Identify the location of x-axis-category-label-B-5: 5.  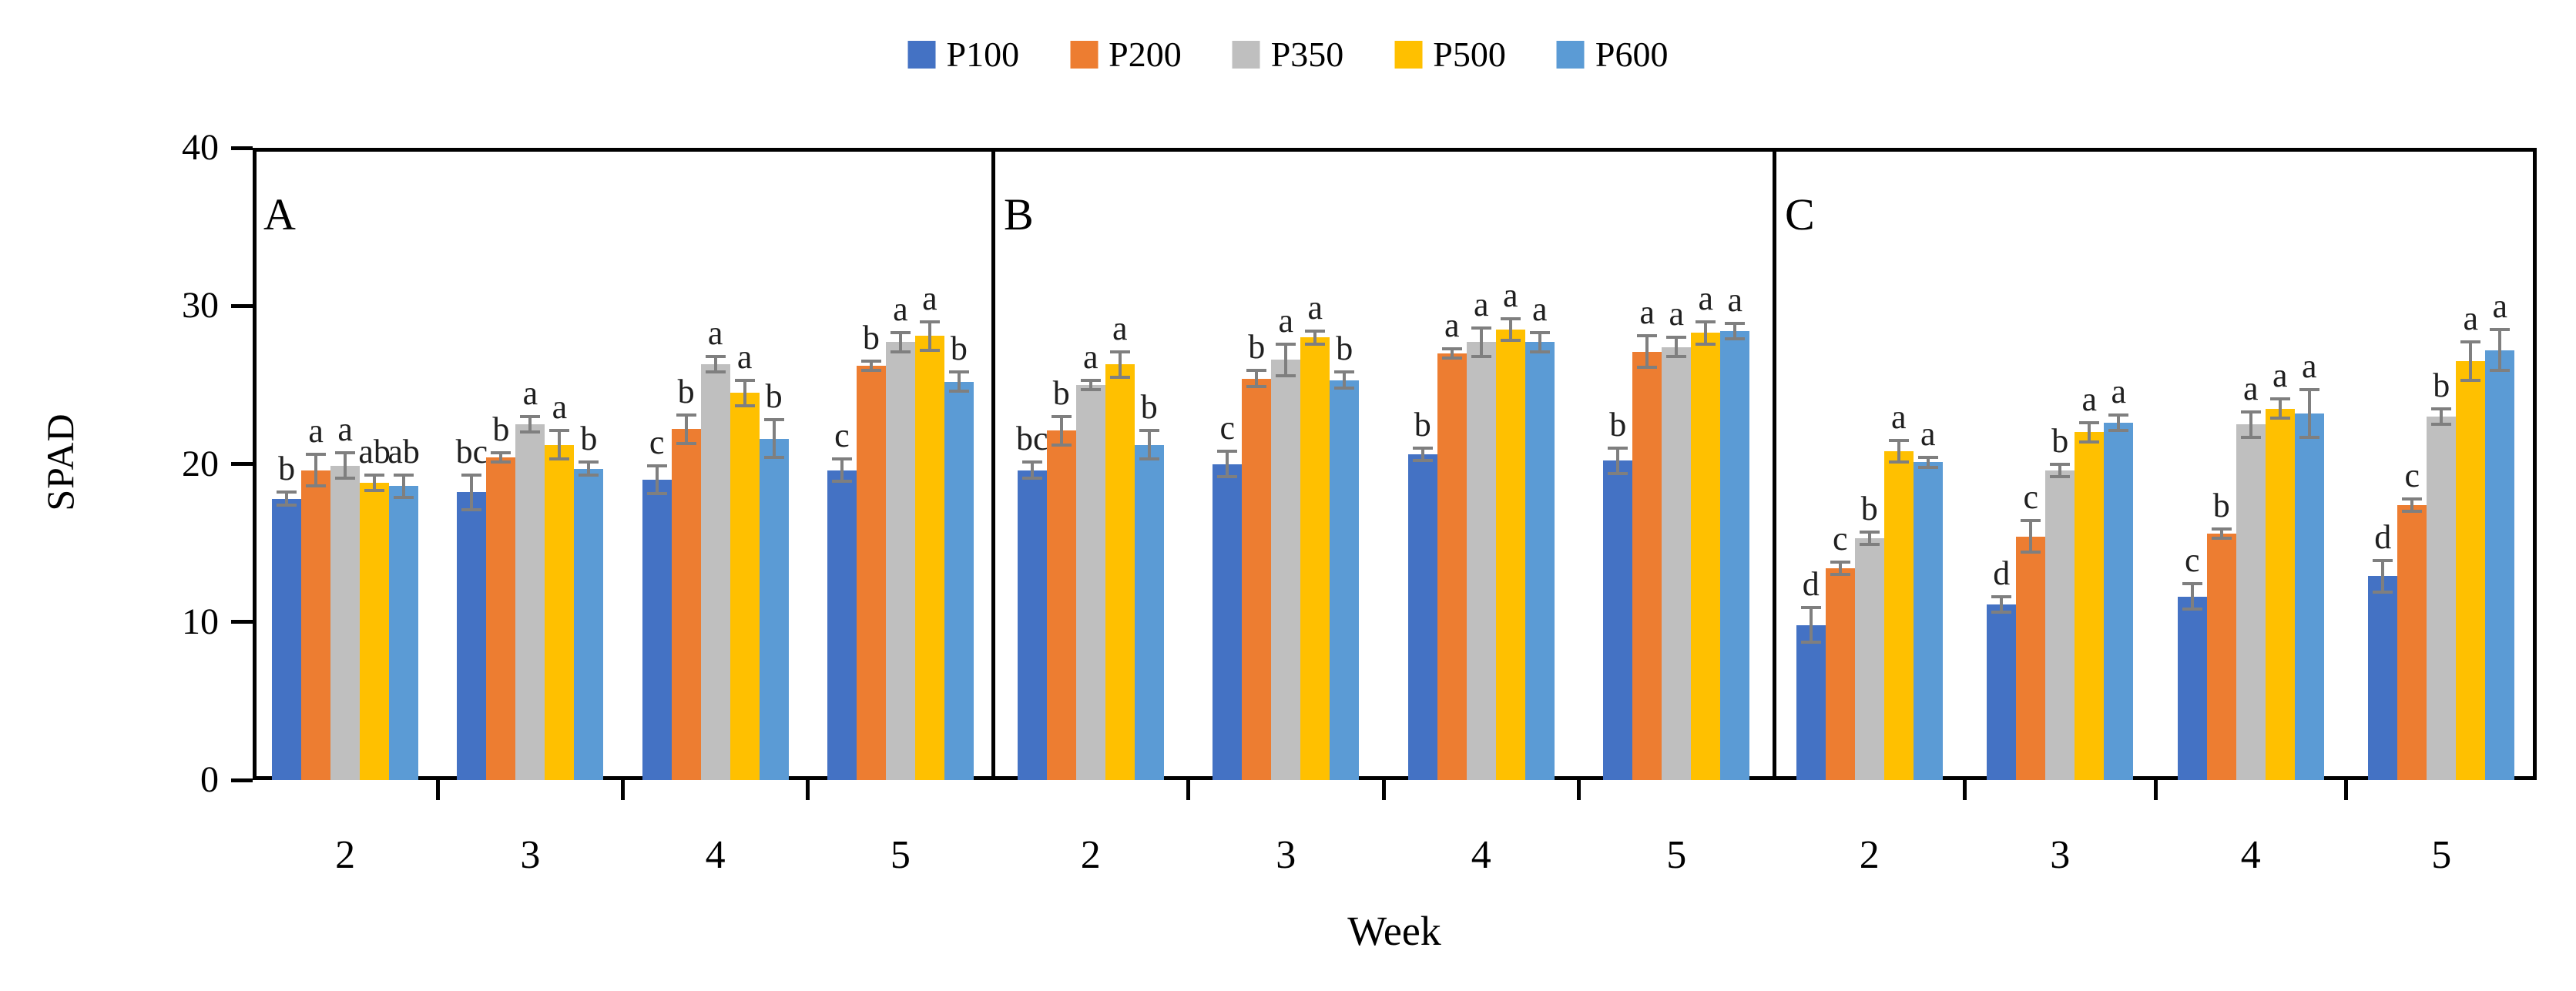
(1676, 855).